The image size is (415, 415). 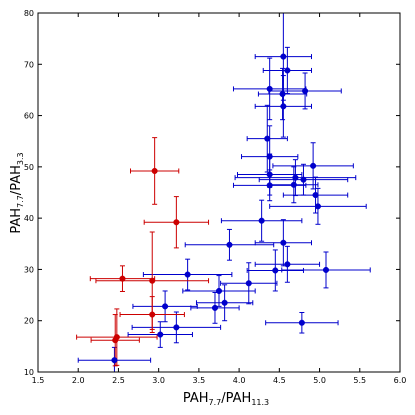 What do you see at coordinates (239, 380) in the screenshot?
I see `x-tick-label: 4.0` at bounding box center [239, 380].